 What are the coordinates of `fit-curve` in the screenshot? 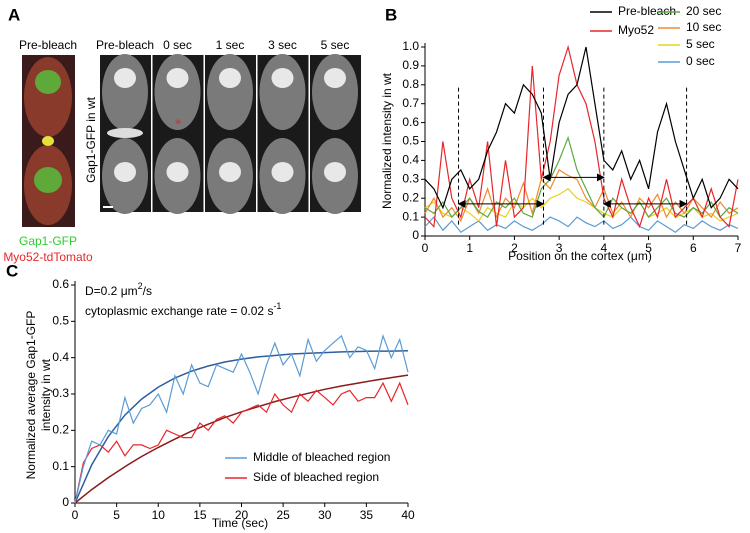 It's located at (241, 427).